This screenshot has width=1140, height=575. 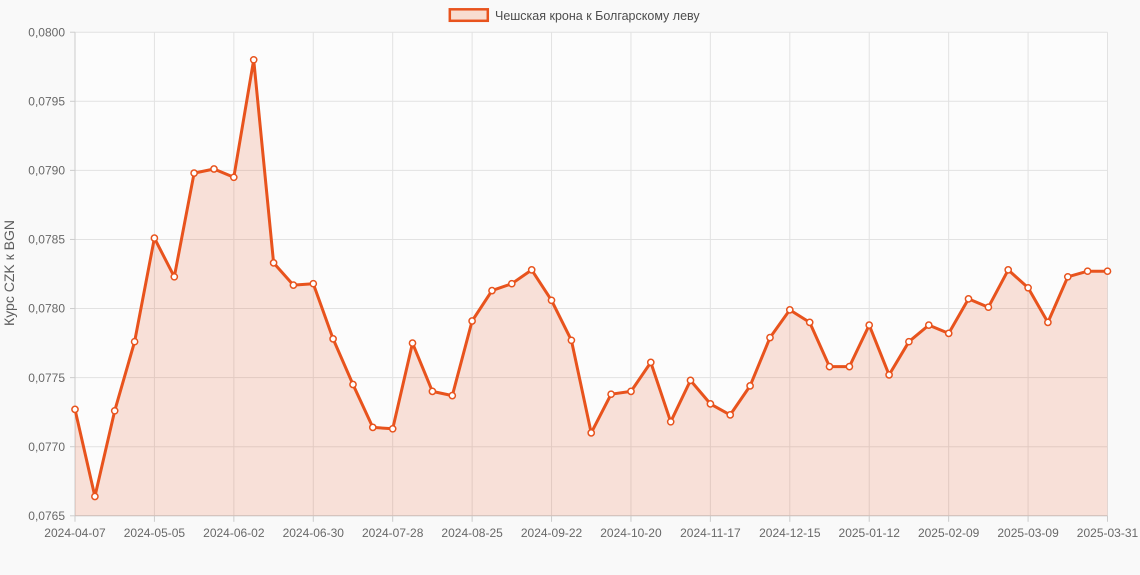 What do you see at coordinates (314, 533) in the screenshot?
I see `svg-text: 2024-06-30` at bounding box center [314, 533].